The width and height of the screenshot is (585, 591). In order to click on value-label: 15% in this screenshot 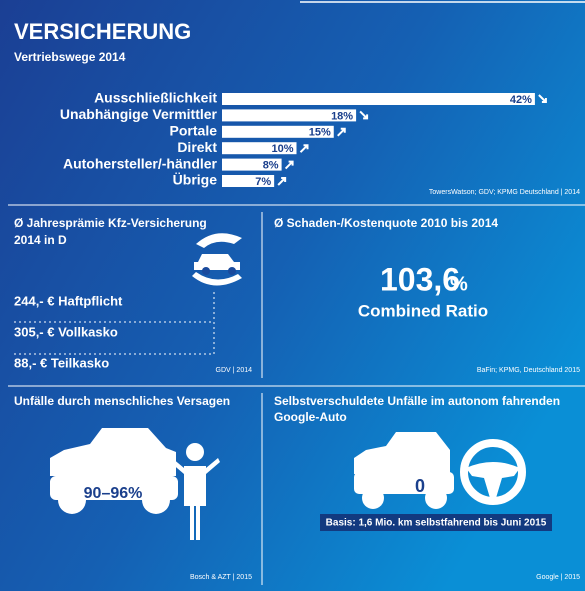, I will do `click(320, 133)`.